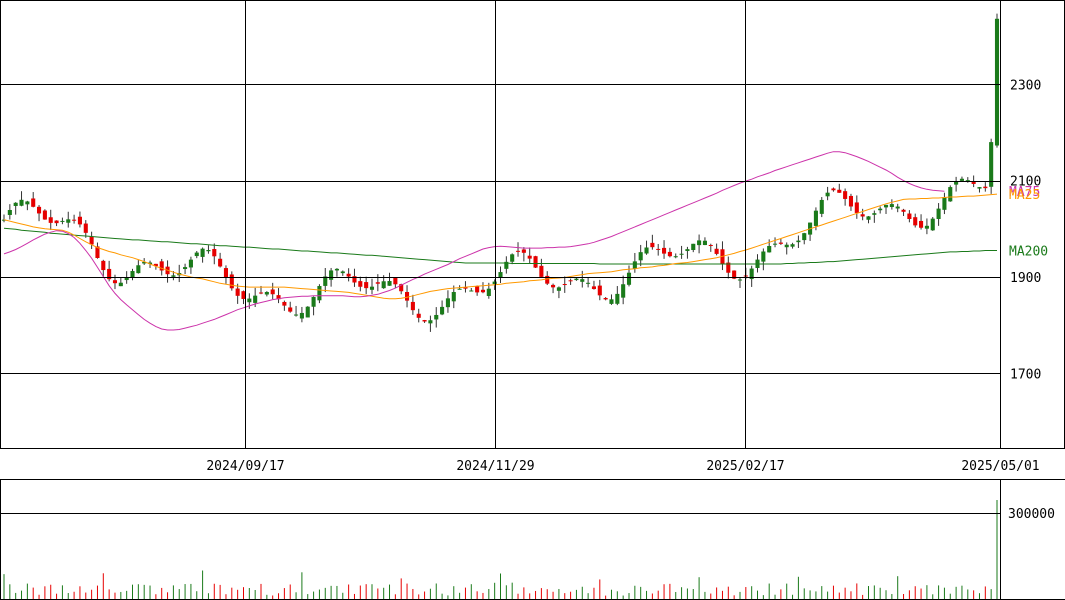 The width and height of the screenshot is (1065, 600). What do you see at coordinates (1025, 374) in the screenshot?
I see `price-tick-label: 1700` at bounding box center [1025, 374].